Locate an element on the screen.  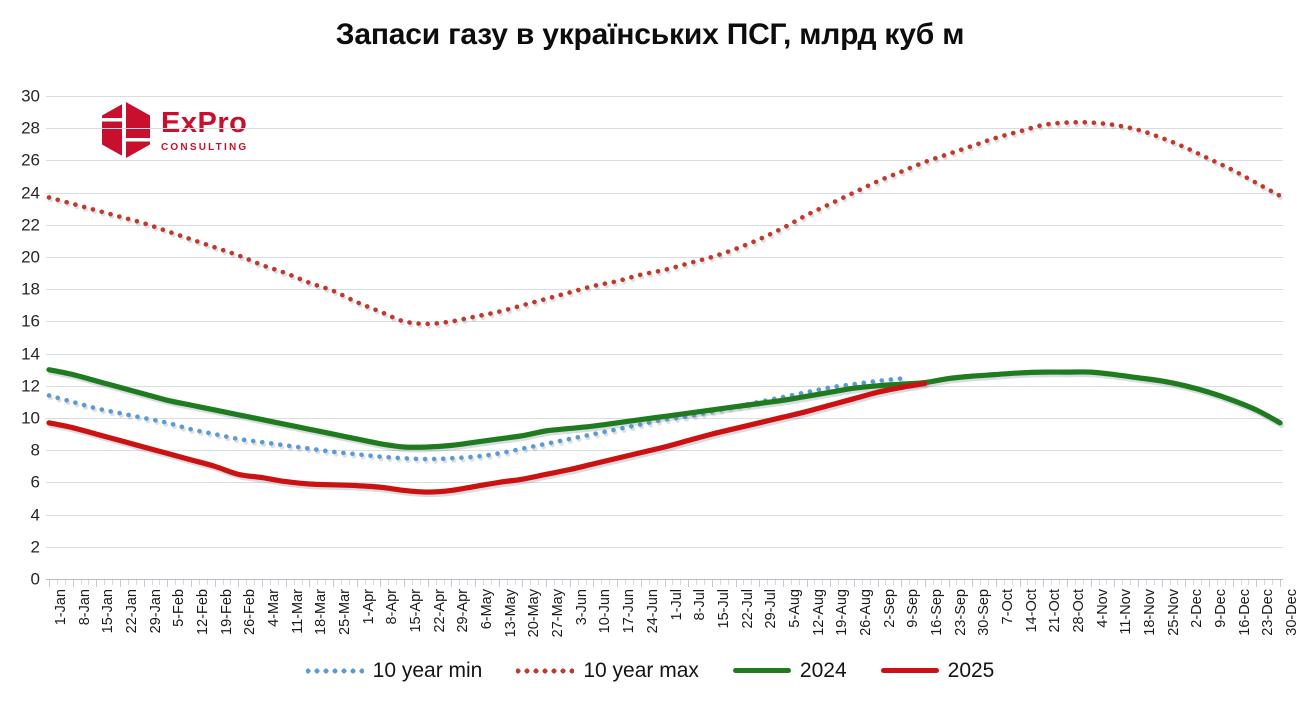
legend-swatch-10-year-min is located at coordinates (334, 670).